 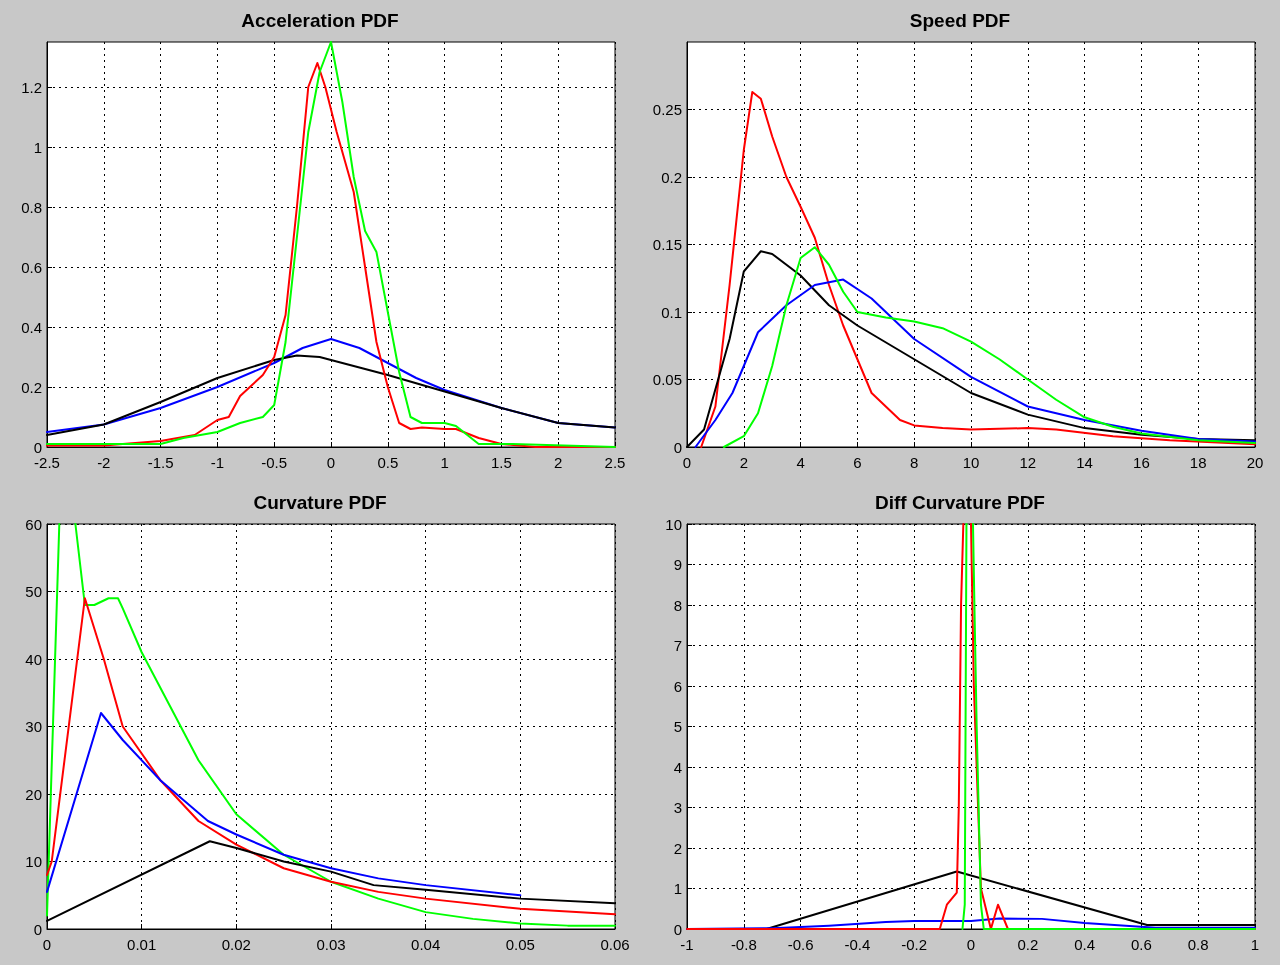 I want to click on chart-title: Acceleration PDF, so click(x=320, y=20).